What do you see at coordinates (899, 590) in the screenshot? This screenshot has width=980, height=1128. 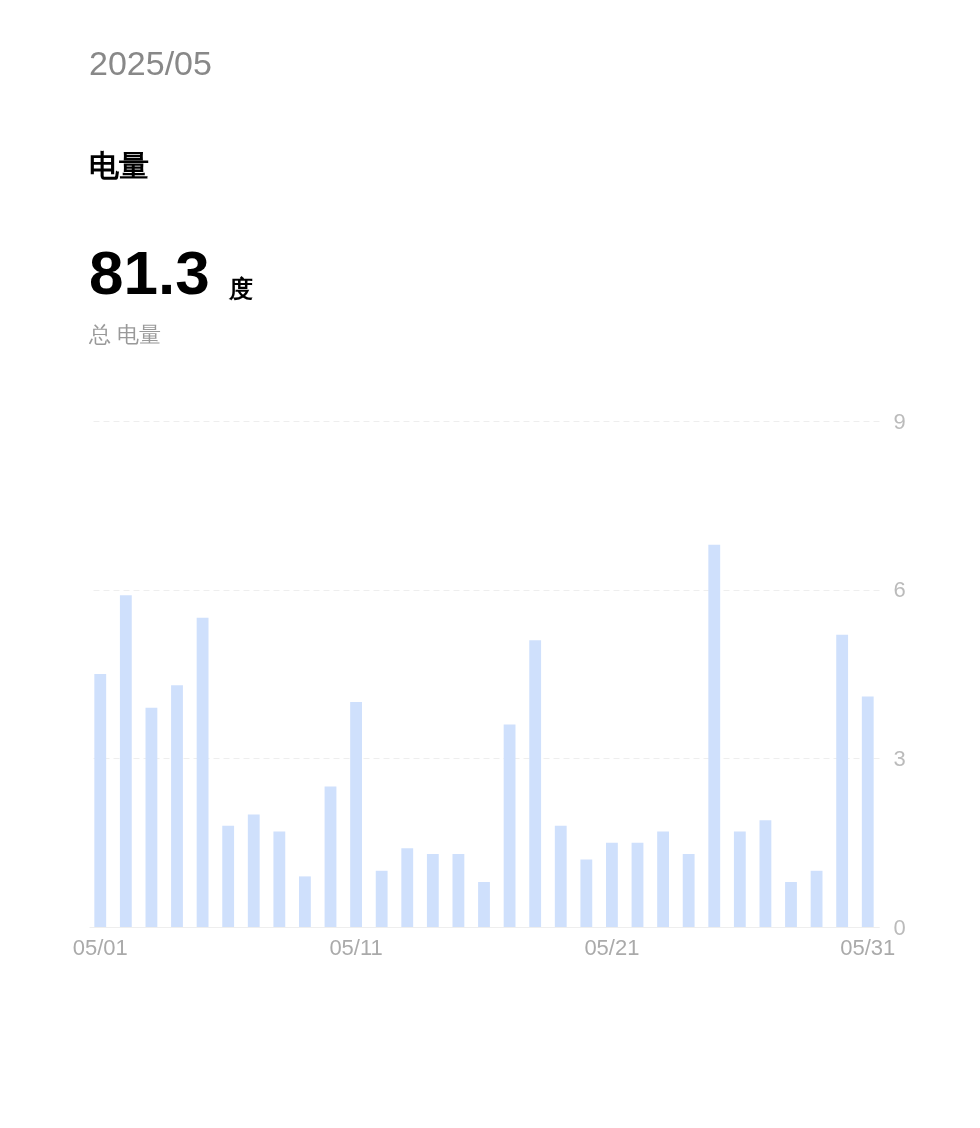 I see `y-tick-label: 6` at bounding box center [899, 590].